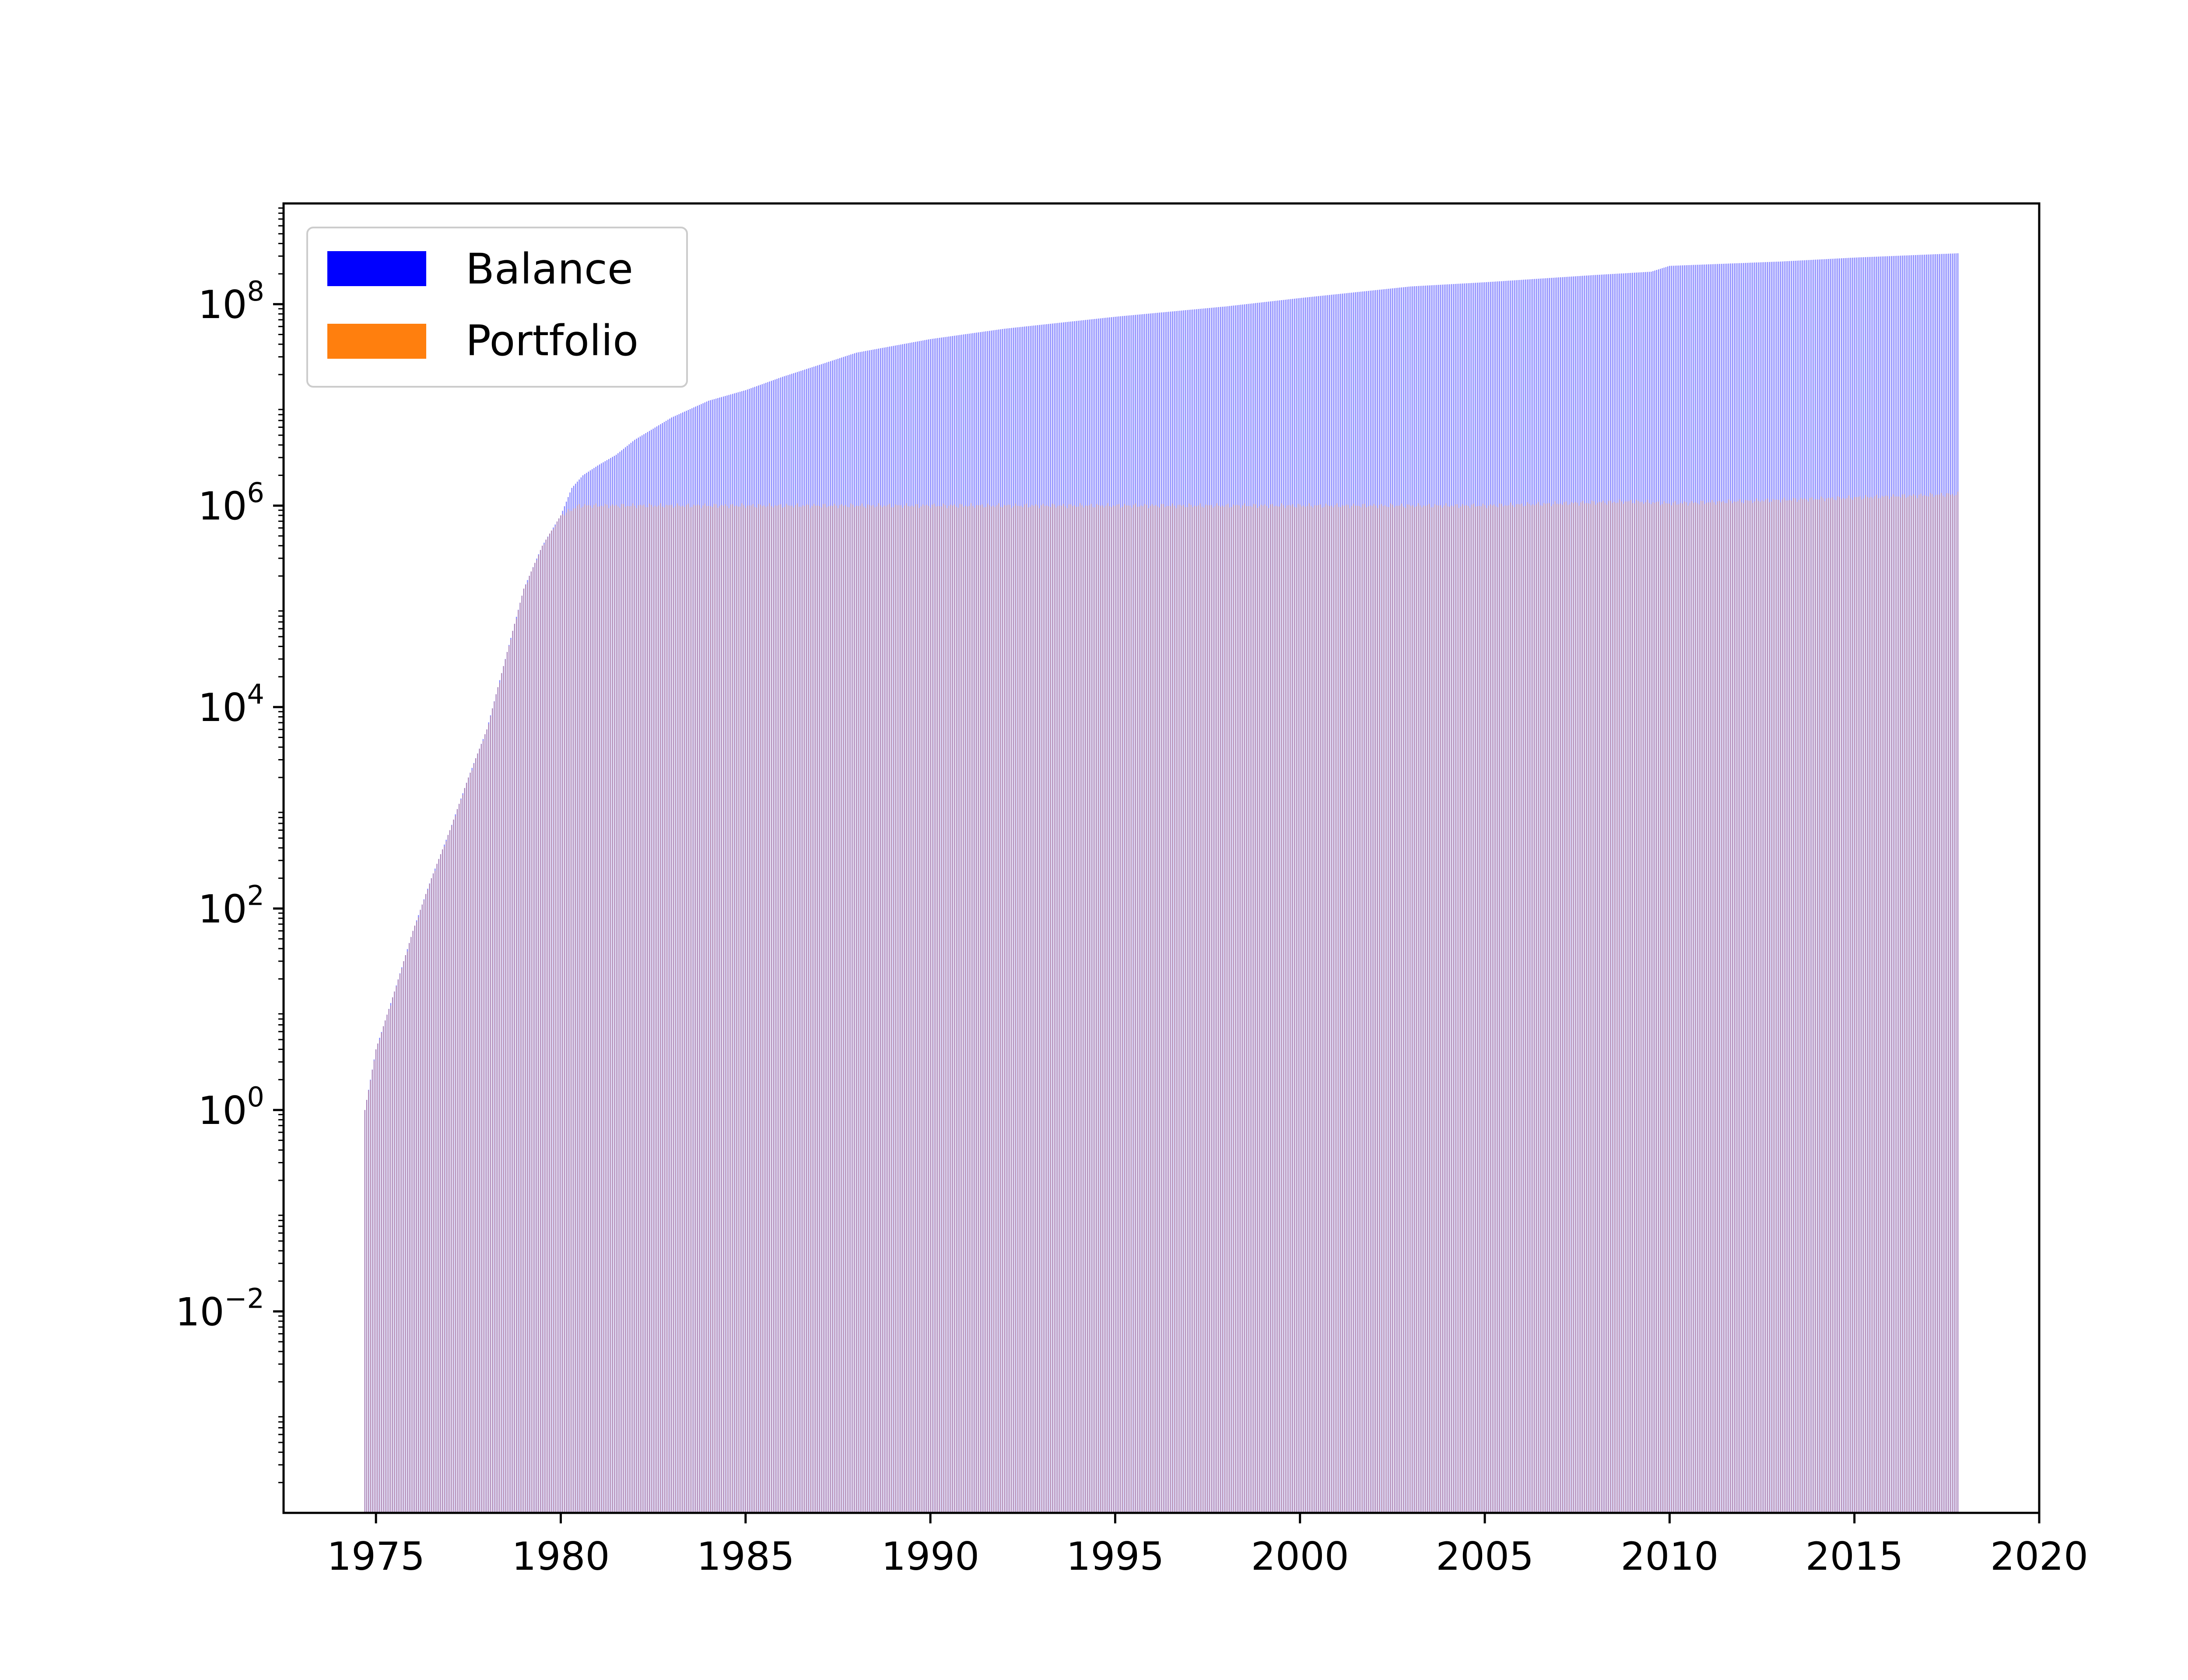 Image resolution: width=2188 pixels, height=1680 pixels. Describe the element at coordinates (552, 340) in the screenshot. I see `legend-label-portfolio: Portfolio` at that location.